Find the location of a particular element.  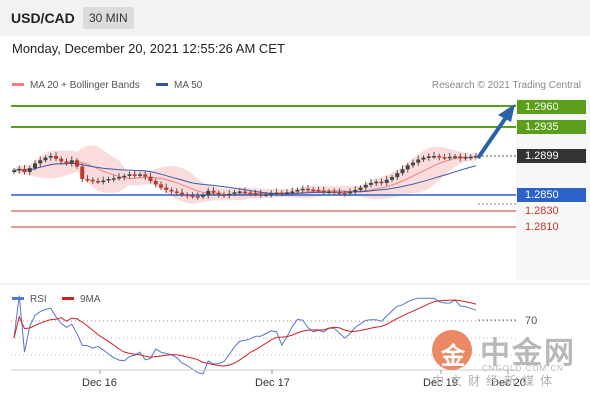

rsi-legend-label: RSI is located at coordinates (38, 299).